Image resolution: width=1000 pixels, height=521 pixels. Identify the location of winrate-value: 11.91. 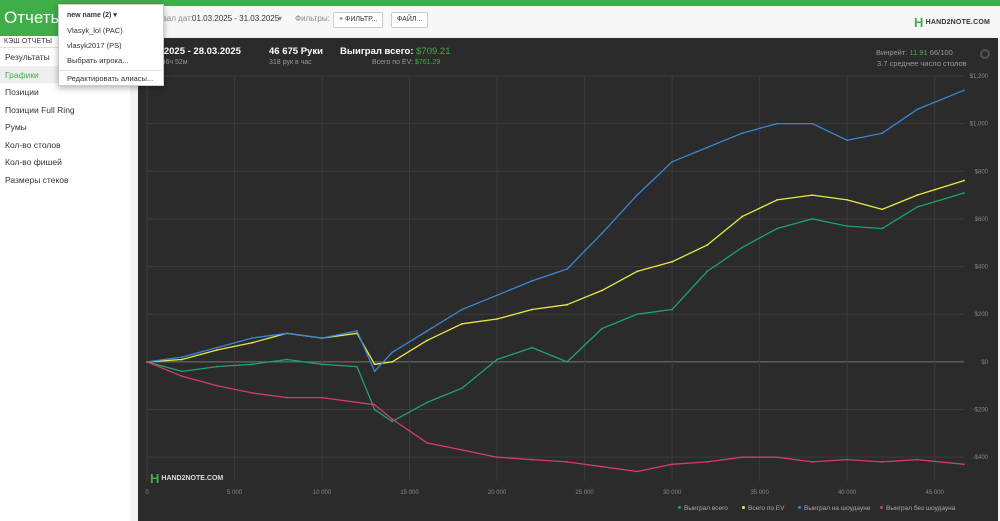
(918, 52).